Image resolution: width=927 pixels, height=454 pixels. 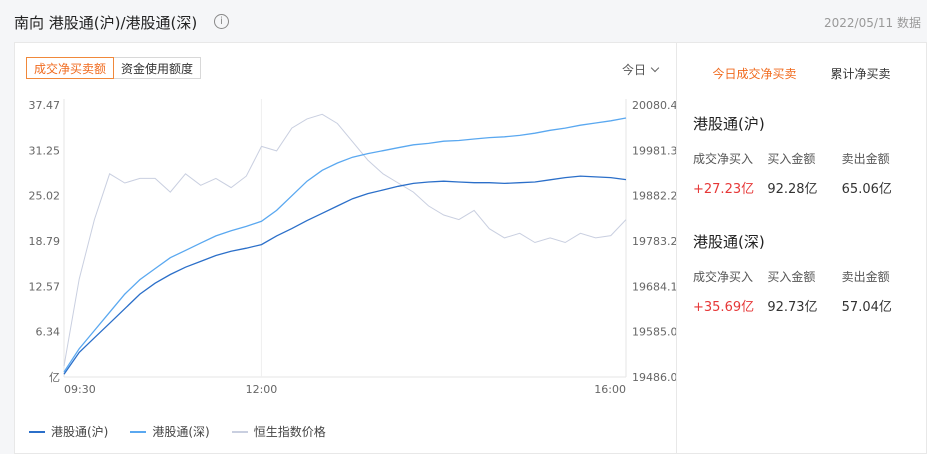 I want to click on legend-label-sz: 港股通(深), so click(x=181, y=432).